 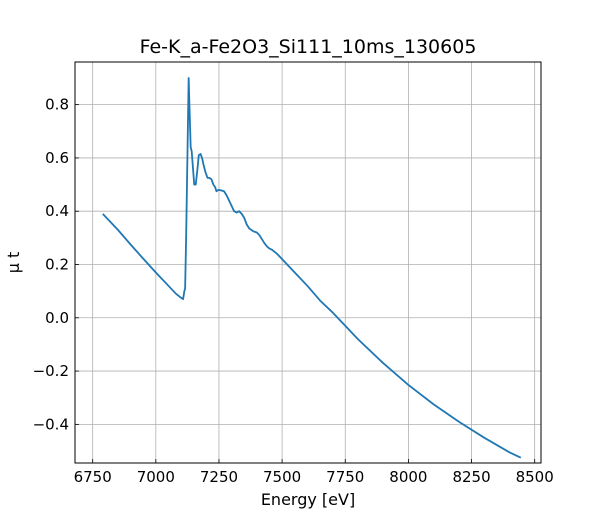 I want to click on y-tick-label: −0.4, so click(x=51, y=424).